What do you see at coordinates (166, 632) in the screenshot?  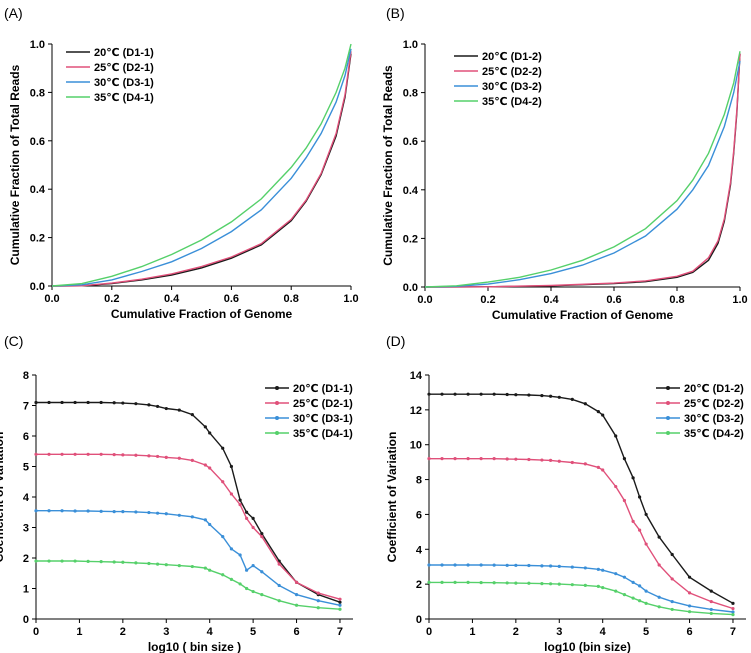 I see `x-tick-label: 3` at bounding box center [166, 632].